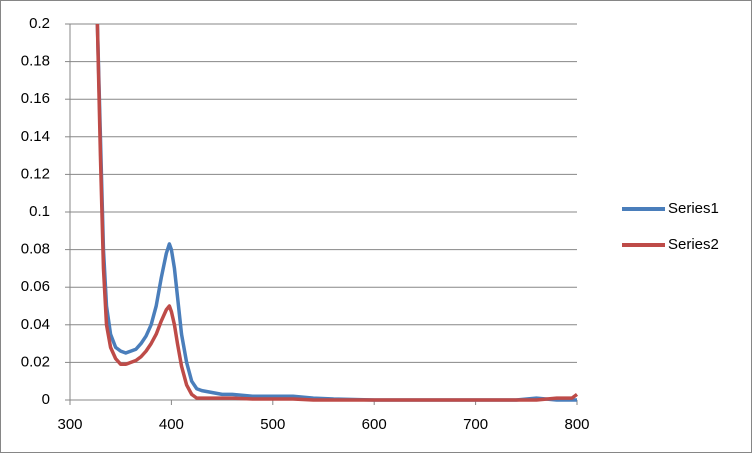 The image size is (752, 453). What do you see at coordinates (39, 23) in the screenshot?
I see `y-tick-label: 0.2` at bounding box center [39, 23].